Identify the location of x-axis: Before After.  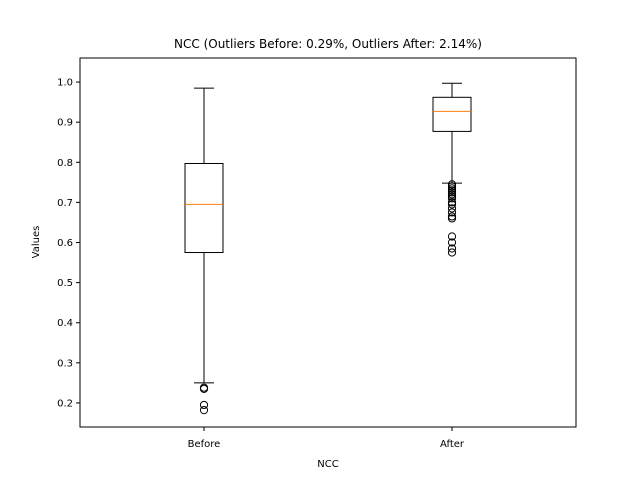
(326, 438).